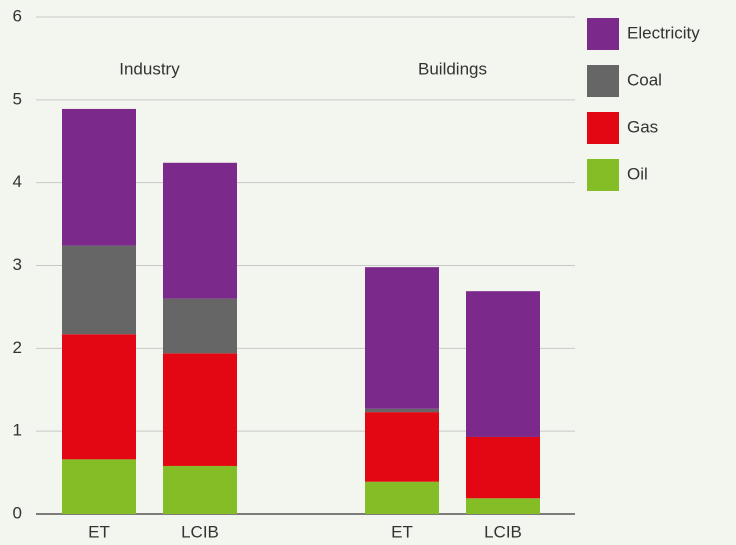 This screenshot has width=736, height=545. Describe the element at coordinates (17, 264) in the screenshot. I see `y-tick-label: 3` at that location.